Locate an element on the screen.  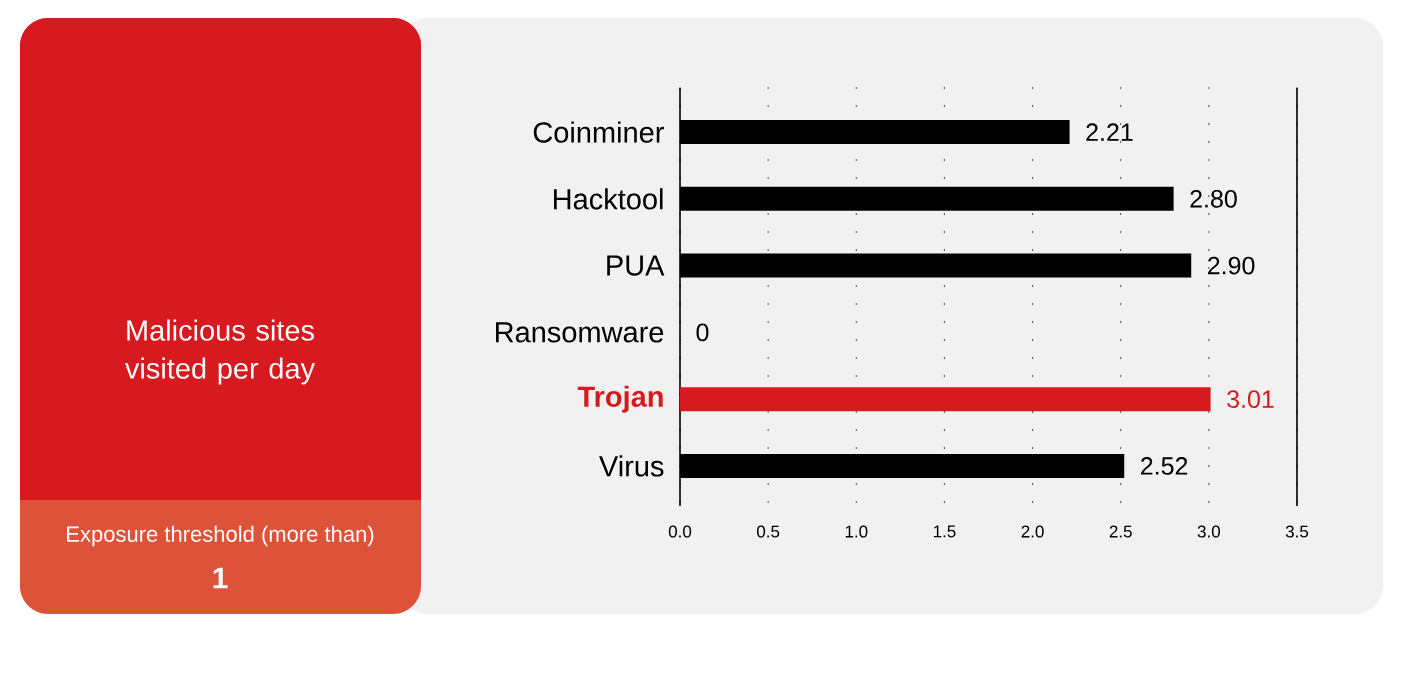
text: Malicious sites visited per day is located at coordinates (220, 352).